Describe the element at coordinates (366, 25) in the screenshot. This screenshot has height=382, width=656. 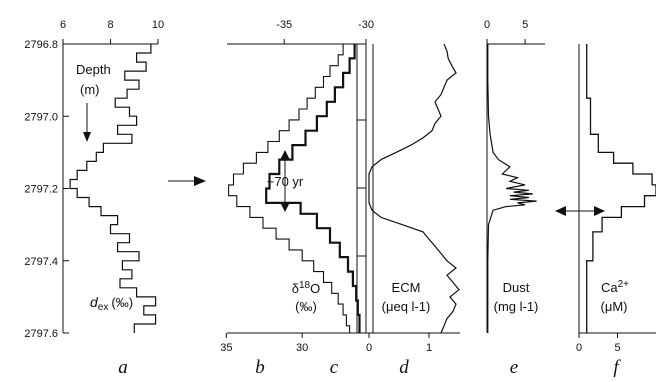
I see `top-tick-label-bc: -30` at that location.